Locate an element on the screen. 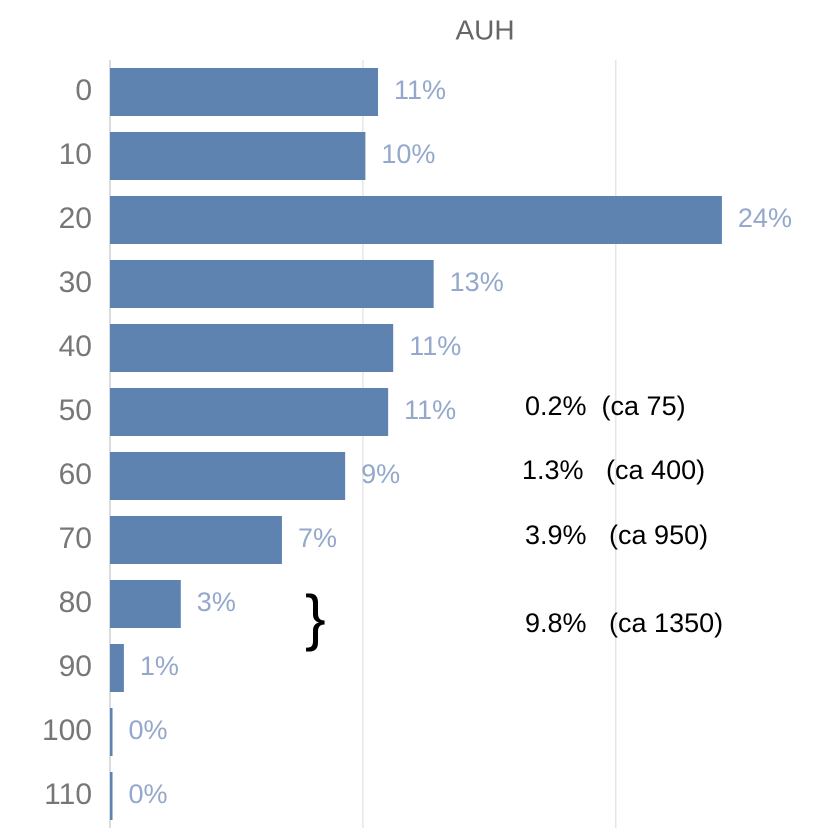 Image resolution: width=821 pixels, height=828 pixels. y-tick-label: 80 is located at coordinates (75, 602).